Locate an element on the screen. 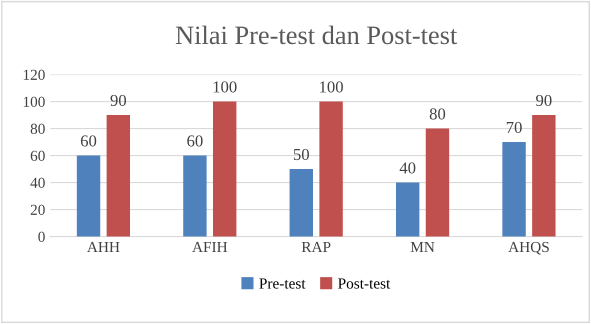 The height and width of the screenshot is (324, 591). y-tick-label: 120 is located at coordinates (34, 75).